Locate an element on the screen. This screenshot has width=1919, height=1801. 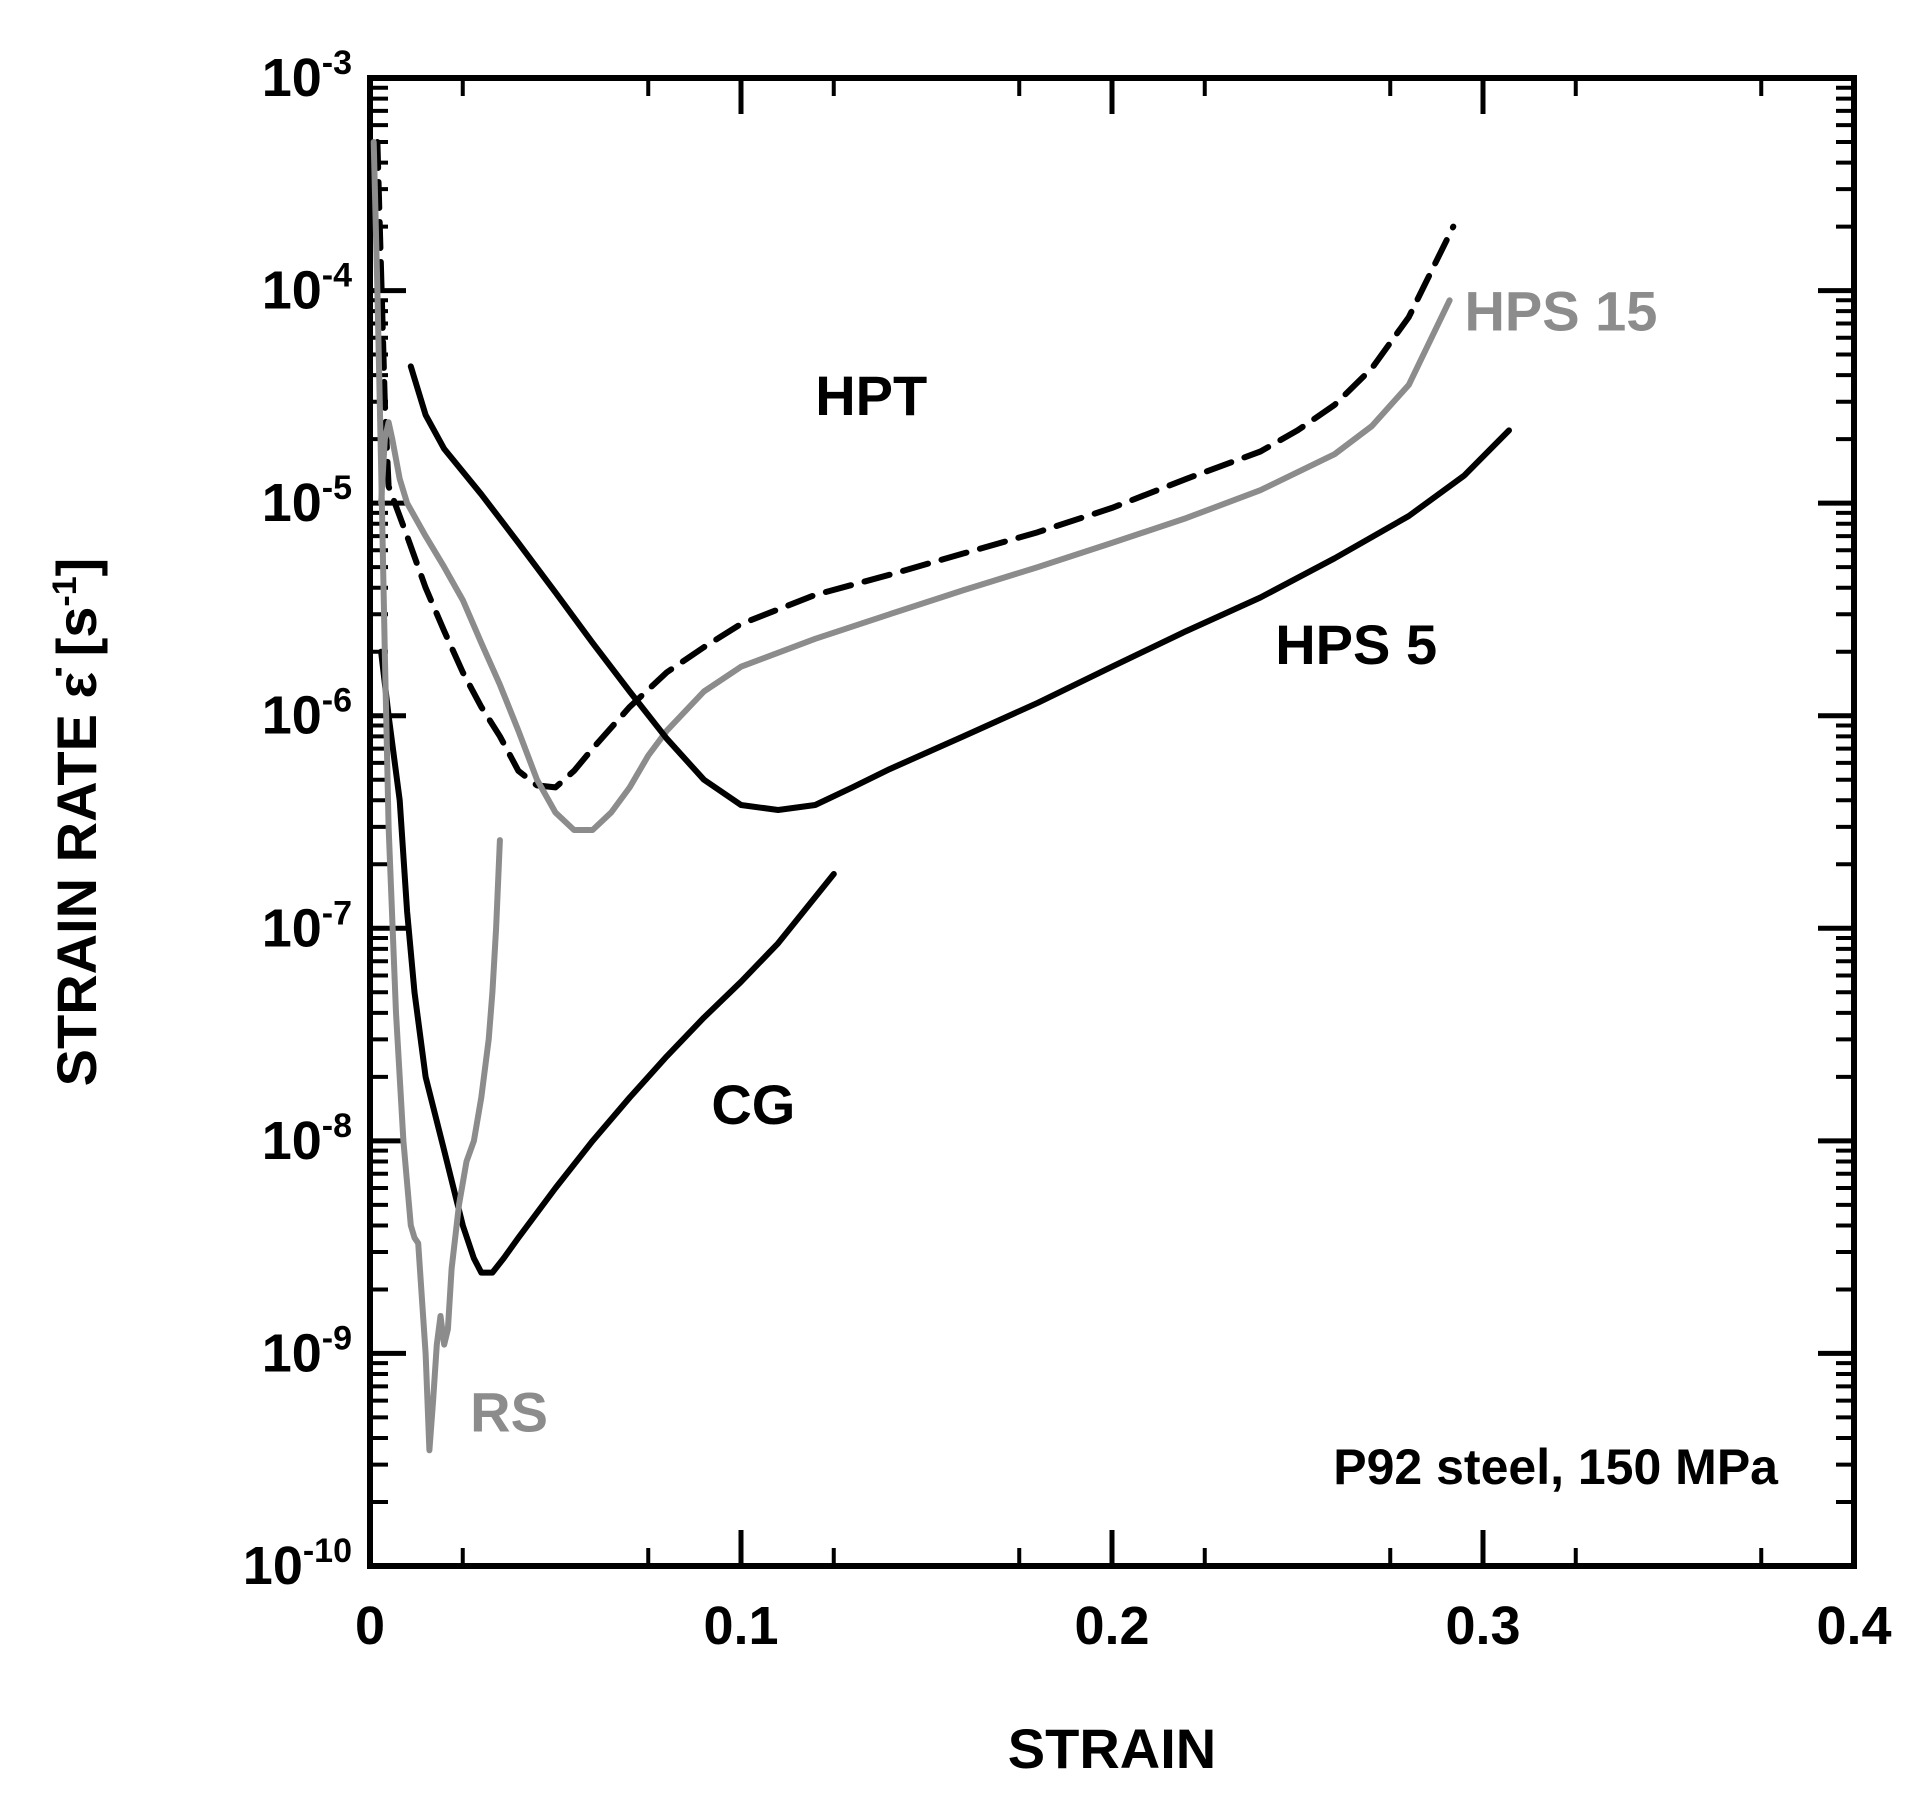
chart-annotation: P92 steel, 150 MPa is located at coordinates (1556, 1467).